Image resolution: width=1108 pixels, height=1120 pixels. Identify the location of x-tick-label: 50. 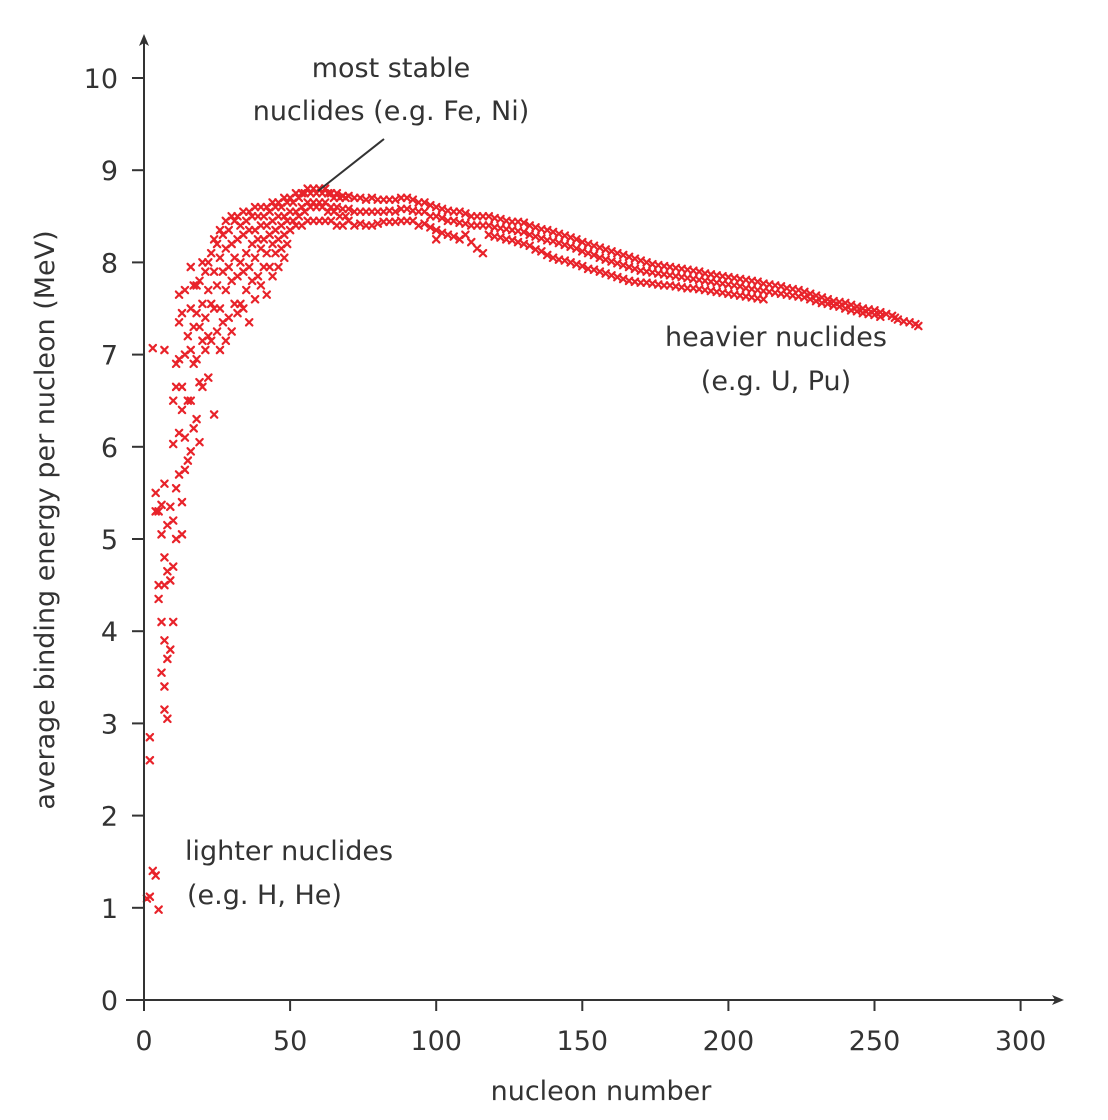
(290, 1041).